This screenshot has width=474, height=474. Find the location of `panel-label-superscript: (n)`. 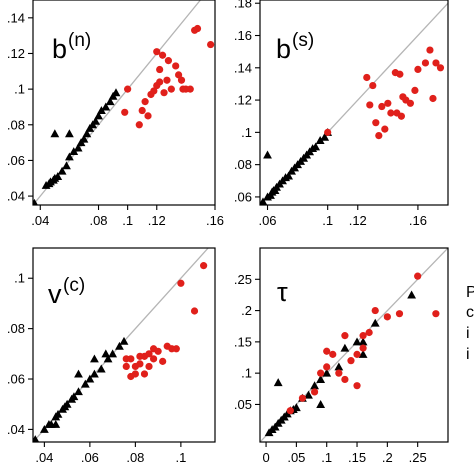

panel-label-superscript: (n) is located at coordinates (79, 40).